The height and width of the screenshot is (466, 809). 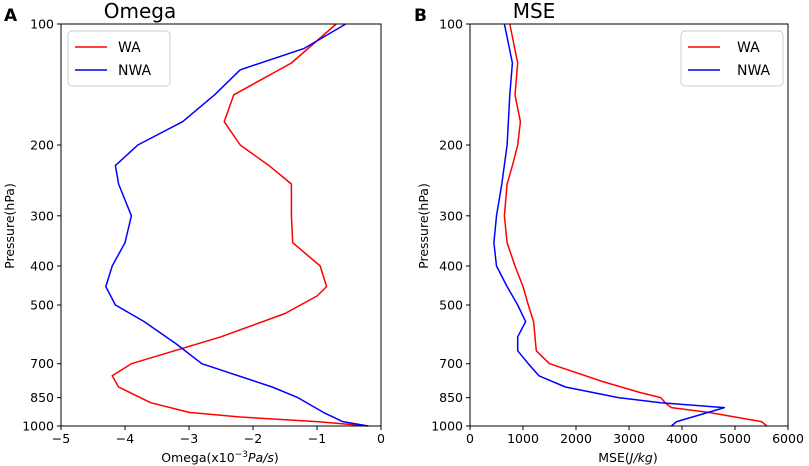 I want to click on panel-b-xtick-label: 6000, so click(x=788, y=438).